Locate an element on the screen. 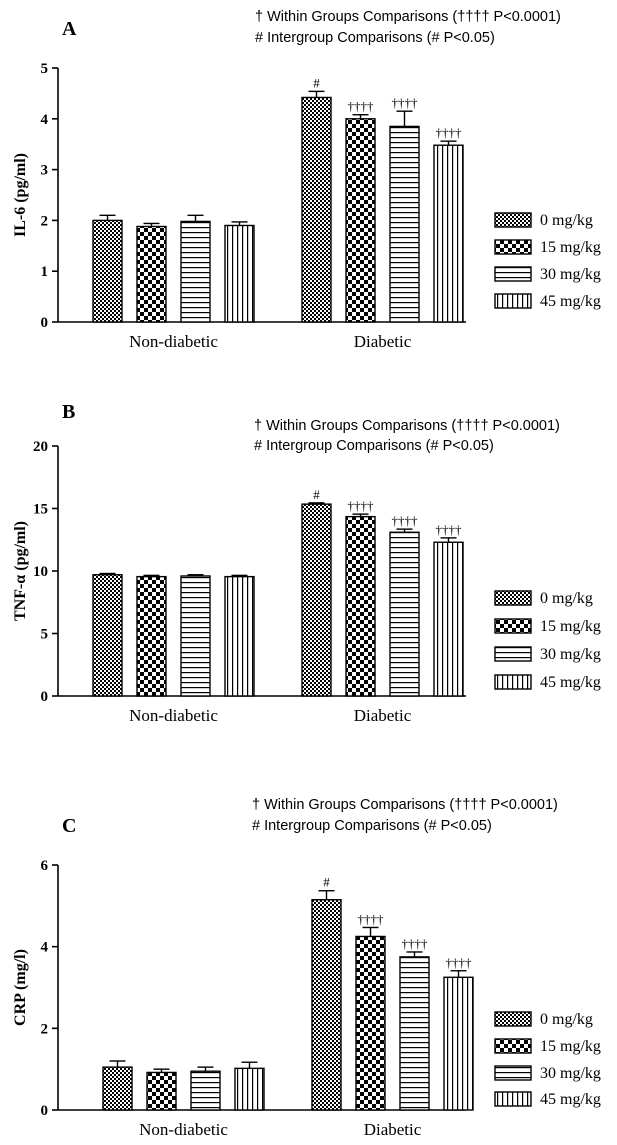  y-tick-label: 6 is located at coordinates (45, 866).